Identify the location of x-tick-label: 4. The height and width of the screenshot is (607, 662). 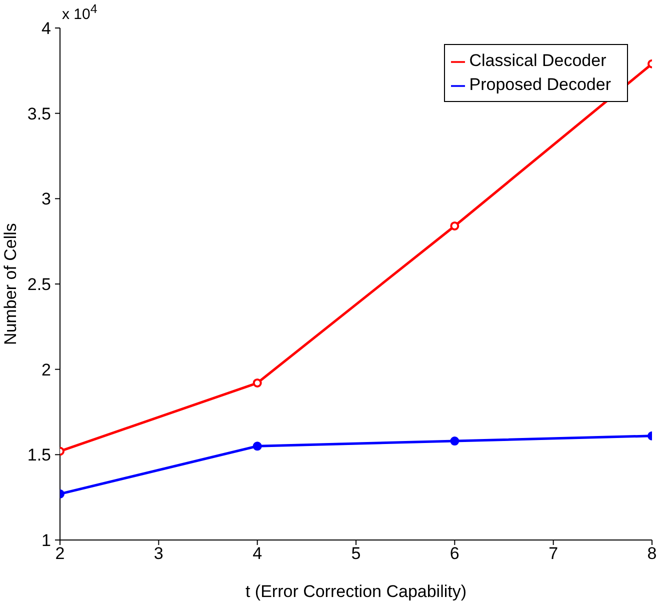
(257, 554).